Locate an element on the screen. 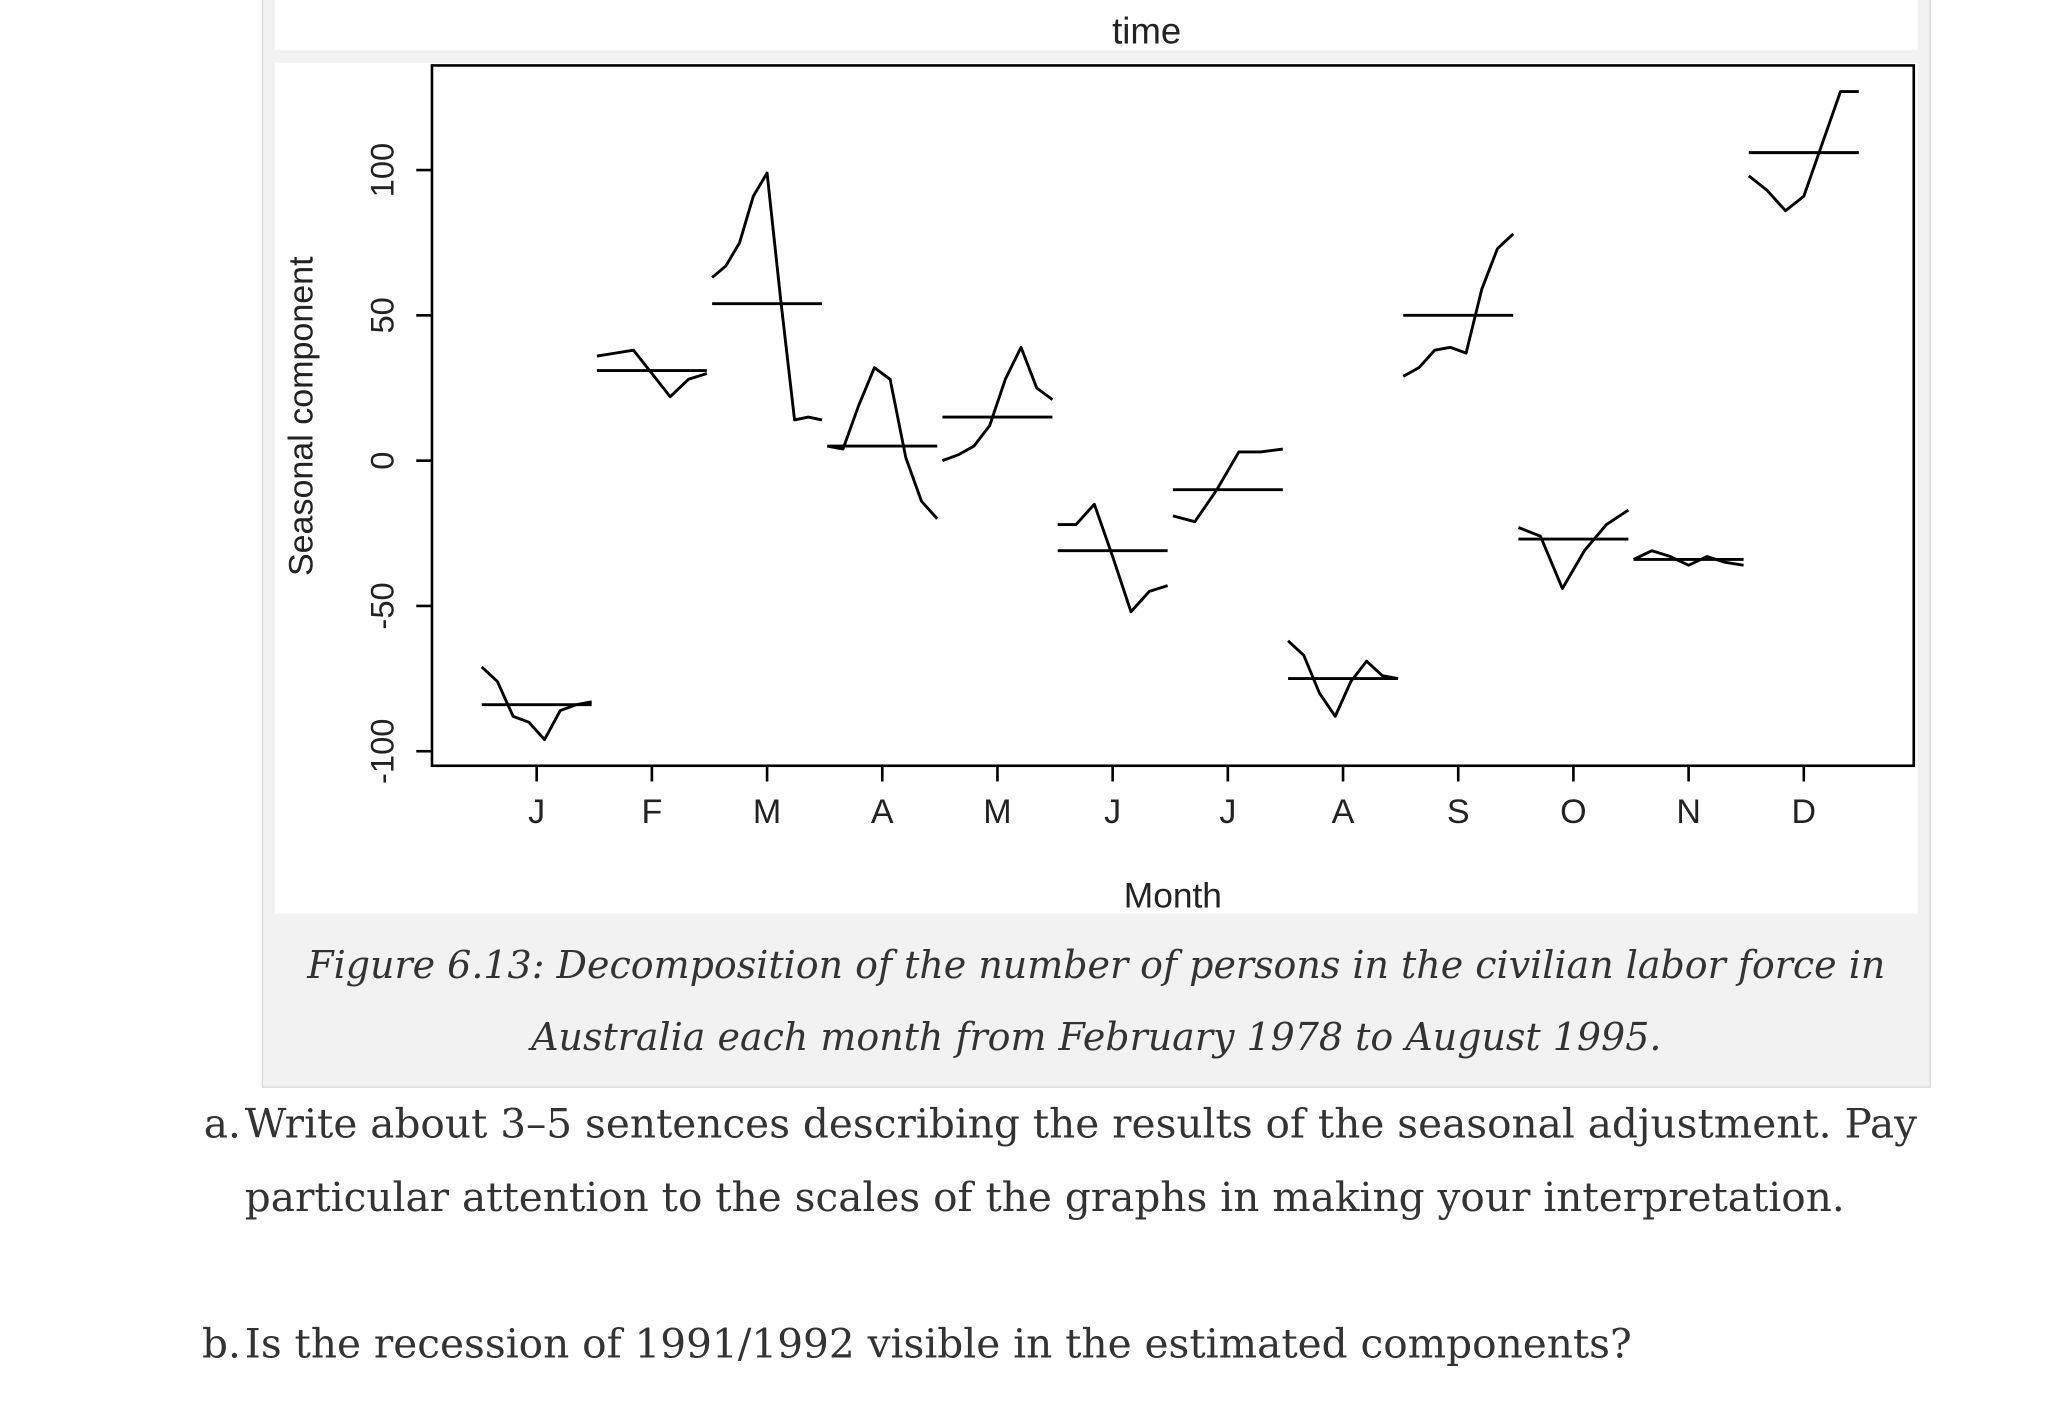 The height and width of the screenshot is (1401, 2046). top-axis-label: time is located at coordinates (1146, 31).